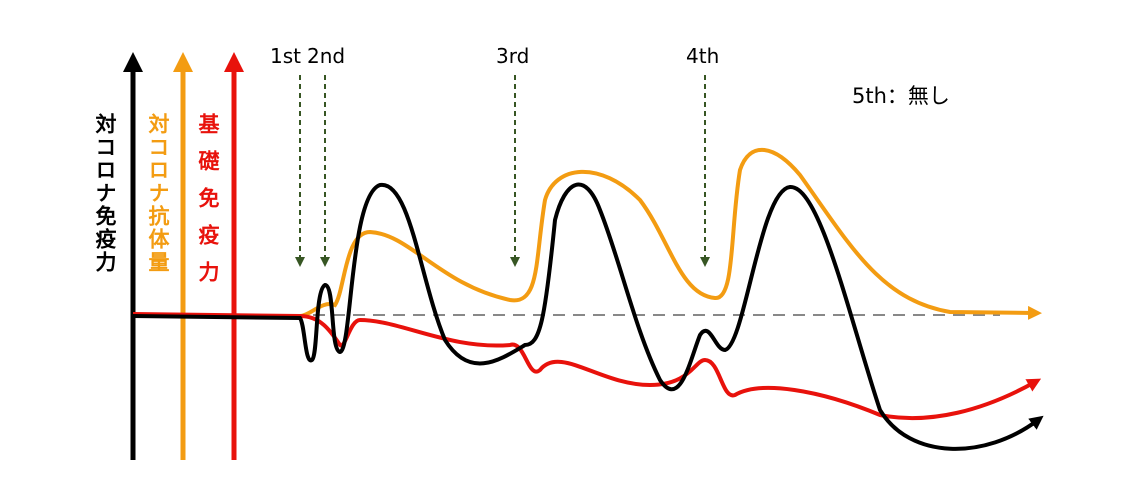  Describe the element at coordinates (513, 56) in the screenshot. I see `dose-label: 3rd` at that location.